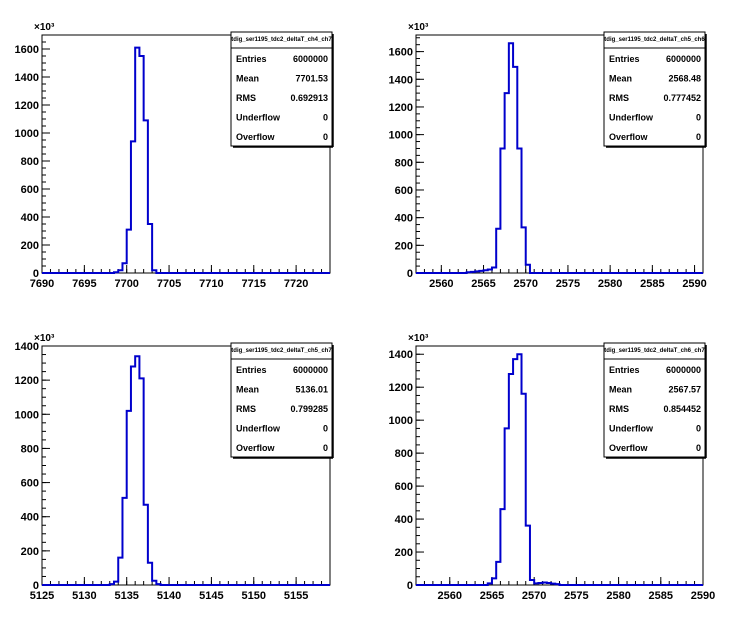 Image resolution: width=746 pixels, height=622 pixels. Describe the element at coordinates (126, 284) in the screenshot. I see `x-tick-label: 7700` at that location.